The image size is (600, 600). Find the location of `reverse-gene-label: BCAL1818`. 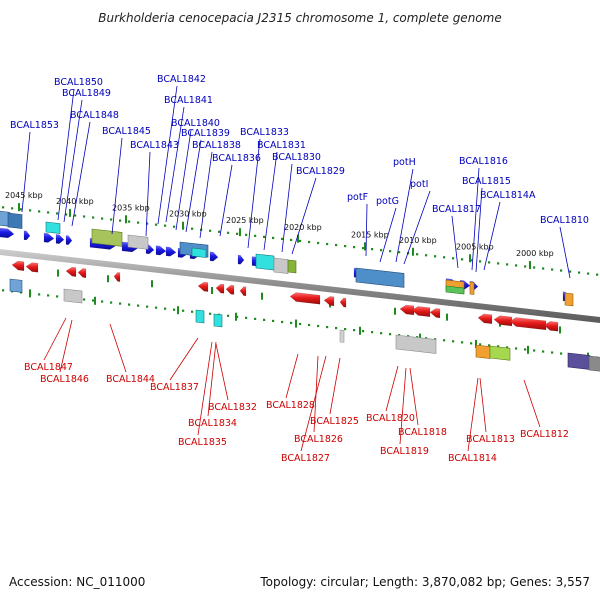

reverse-gene-label: BCAL1818 is located at coordinates (422, 432).